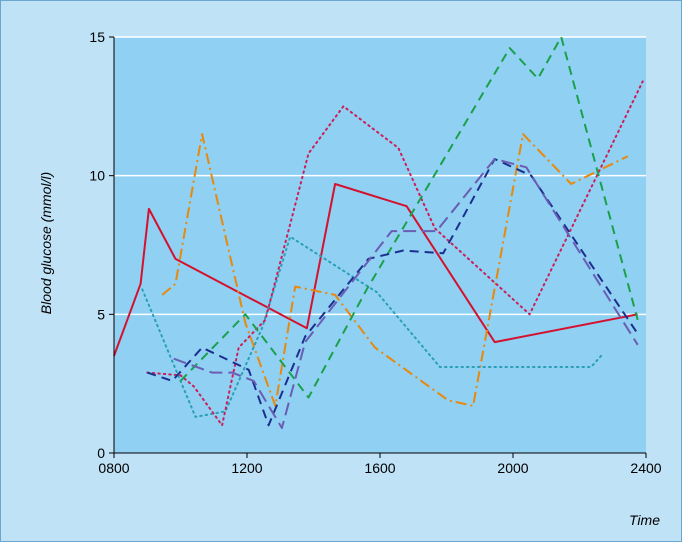  Describe the element at coordinates (46, 243) in the screenshot. I see `y-axis-label: Blood glucose (mmol/l)` at that location.